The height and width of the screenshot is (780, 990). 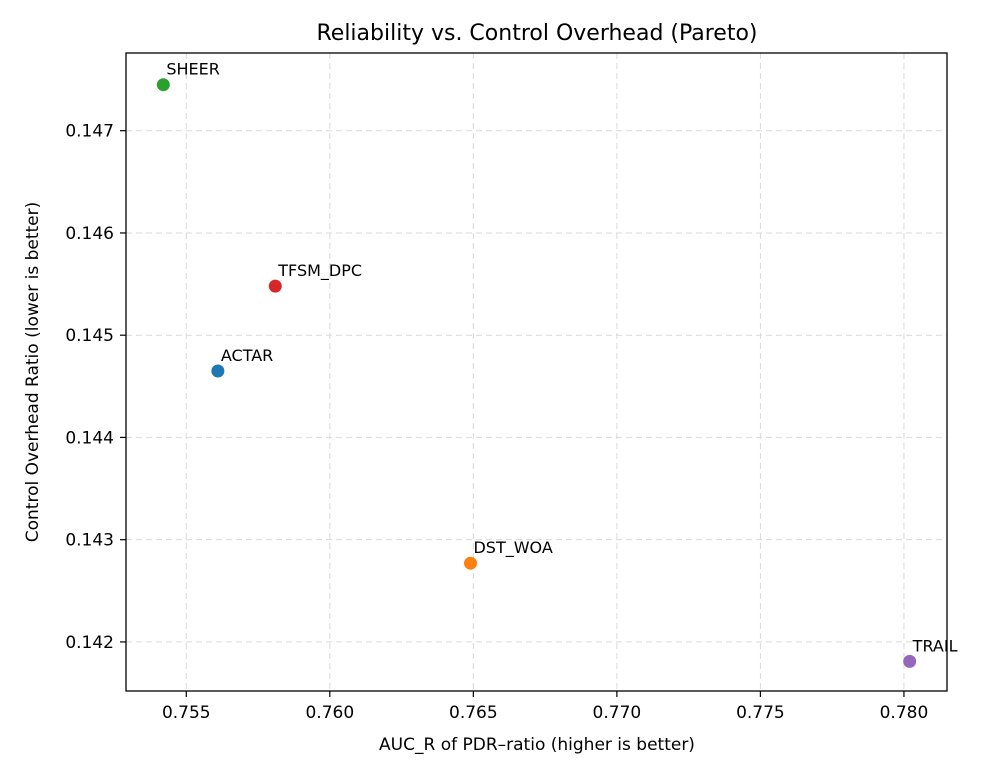 I want to click on x-tick-label: 0.755, so click(x=186, y=713).